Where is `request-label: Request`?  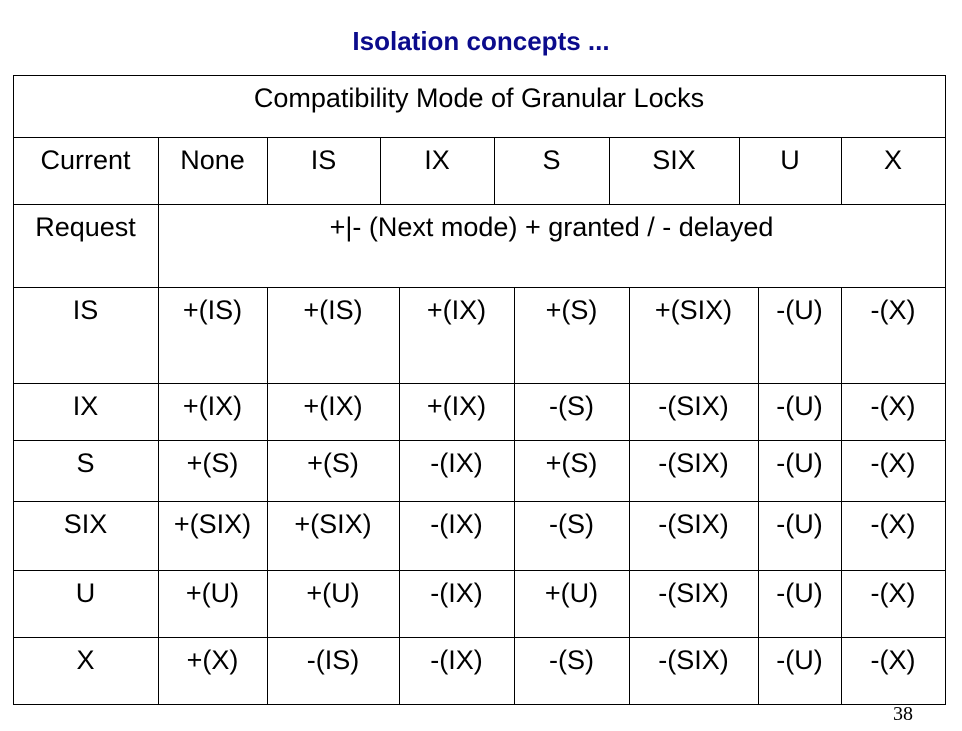 request-label: Request is located at coordinates (85, 227).